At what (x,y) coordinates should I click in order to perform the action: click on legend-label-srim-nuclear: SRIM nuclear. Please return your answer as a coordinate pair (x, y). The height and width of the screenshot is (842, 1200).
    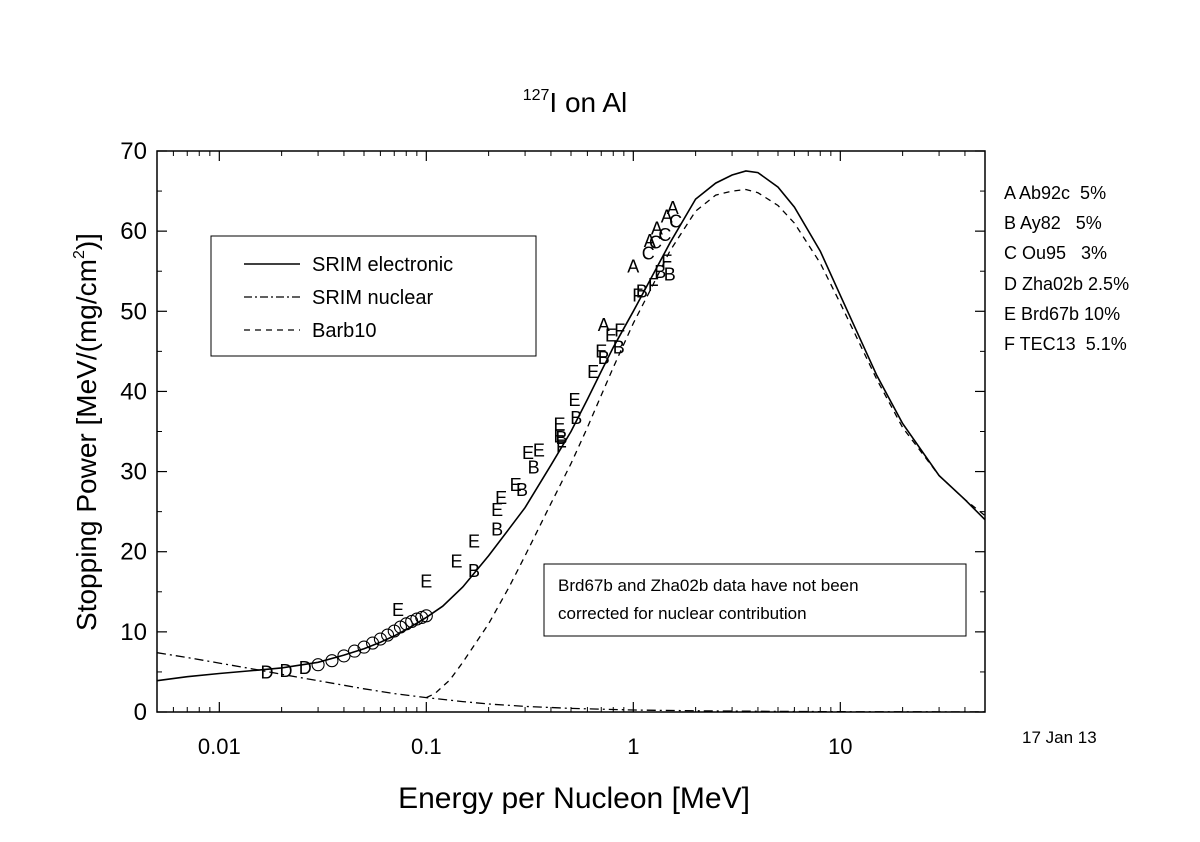
    Looking at the image, I should click on (372, 298).